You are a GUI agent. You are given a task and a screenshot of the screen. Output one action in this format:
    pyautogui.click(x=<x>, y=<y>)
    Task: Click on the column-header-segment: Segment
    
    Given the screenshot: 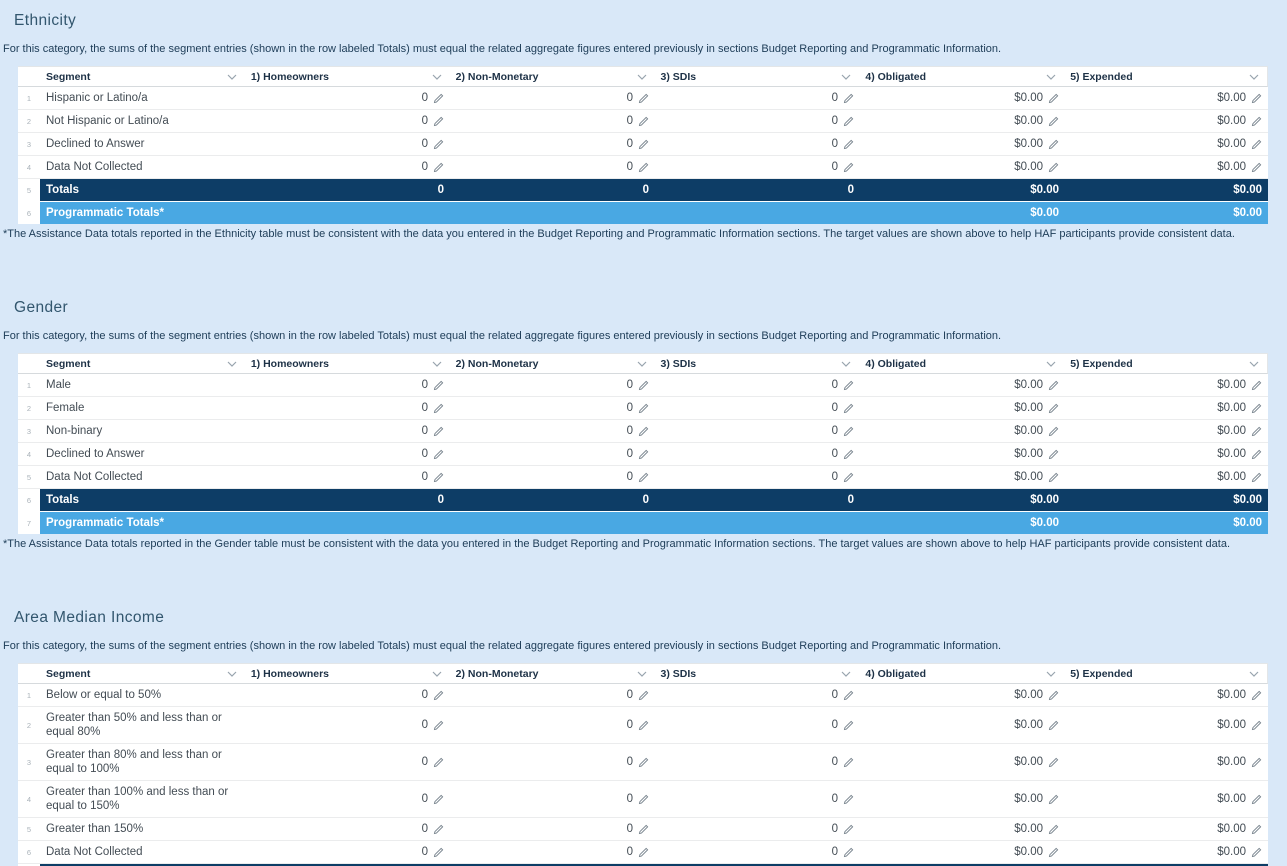 What is the action you would take?
    pyautogui.click(x=142, y=76)
    